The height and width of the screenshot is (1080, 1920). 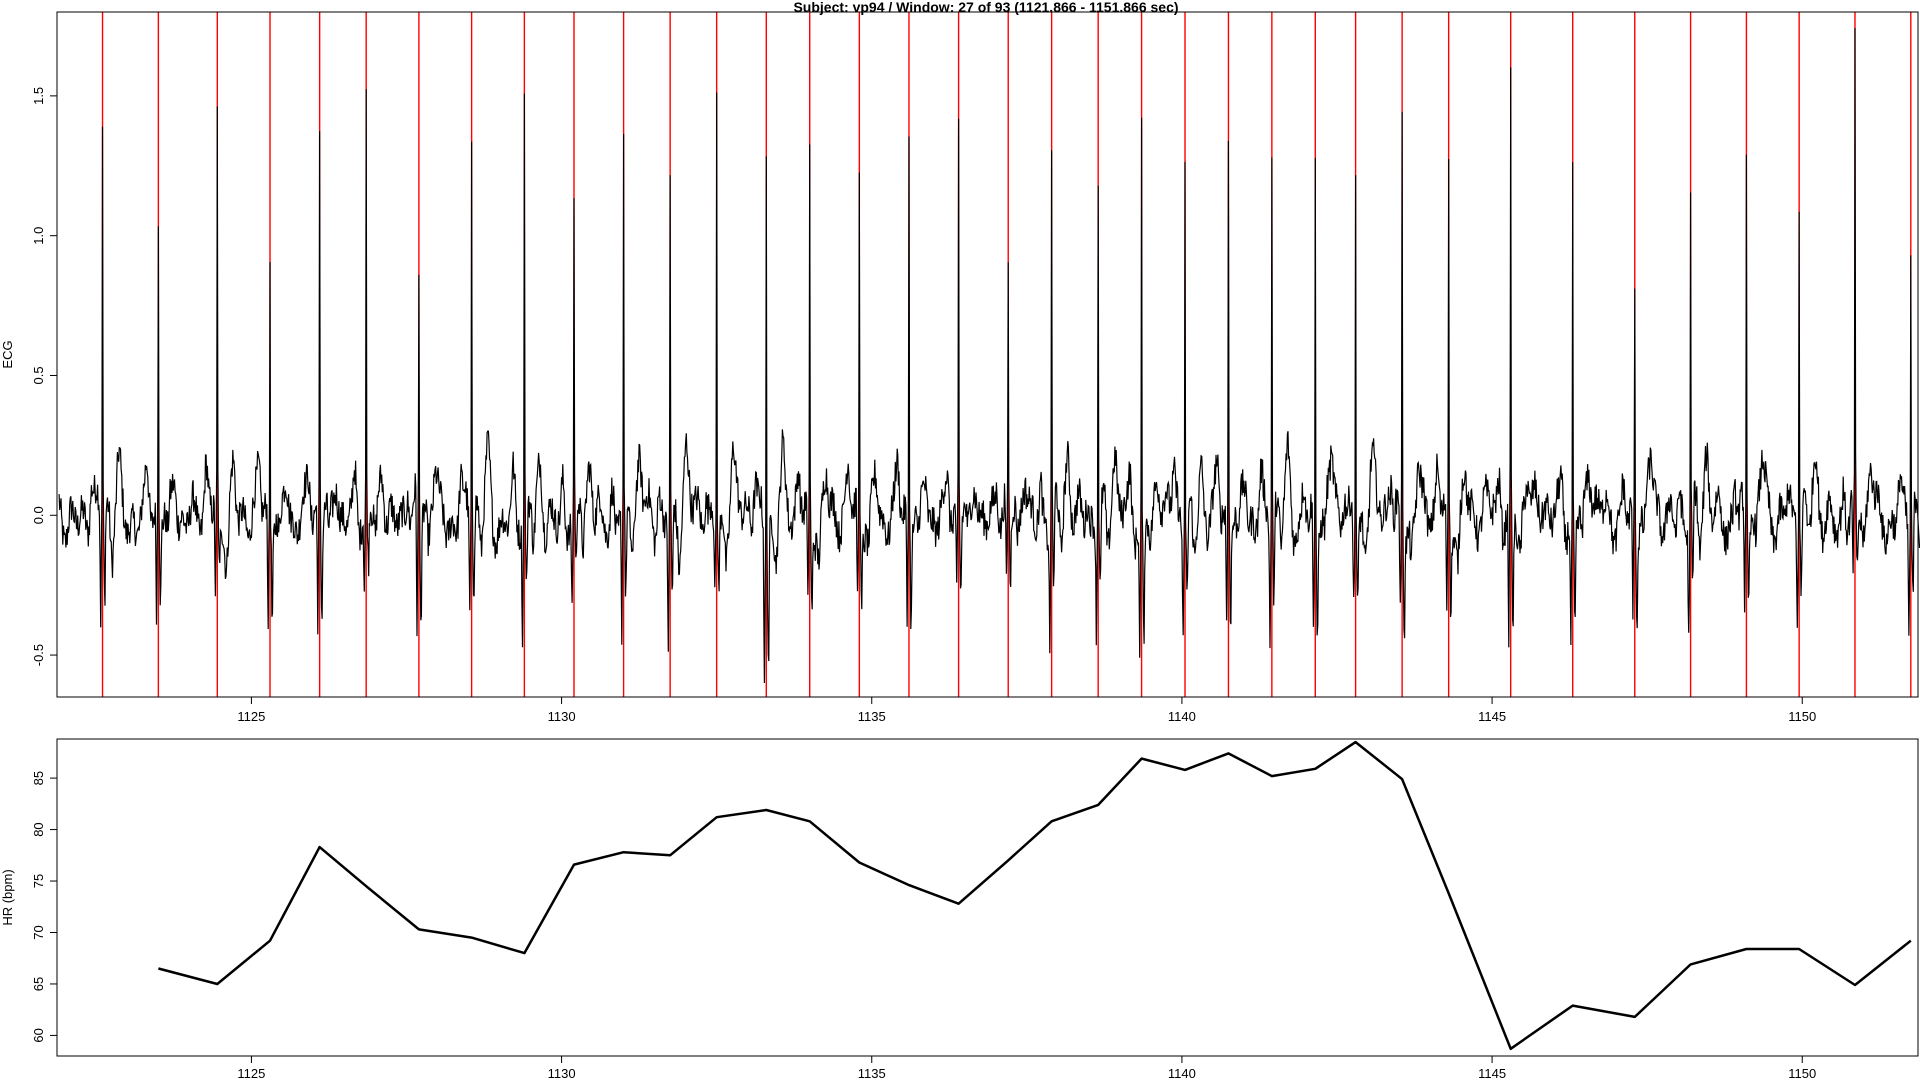 I want to click on y-tick-label: 0.5, so click(x=38, y=375).